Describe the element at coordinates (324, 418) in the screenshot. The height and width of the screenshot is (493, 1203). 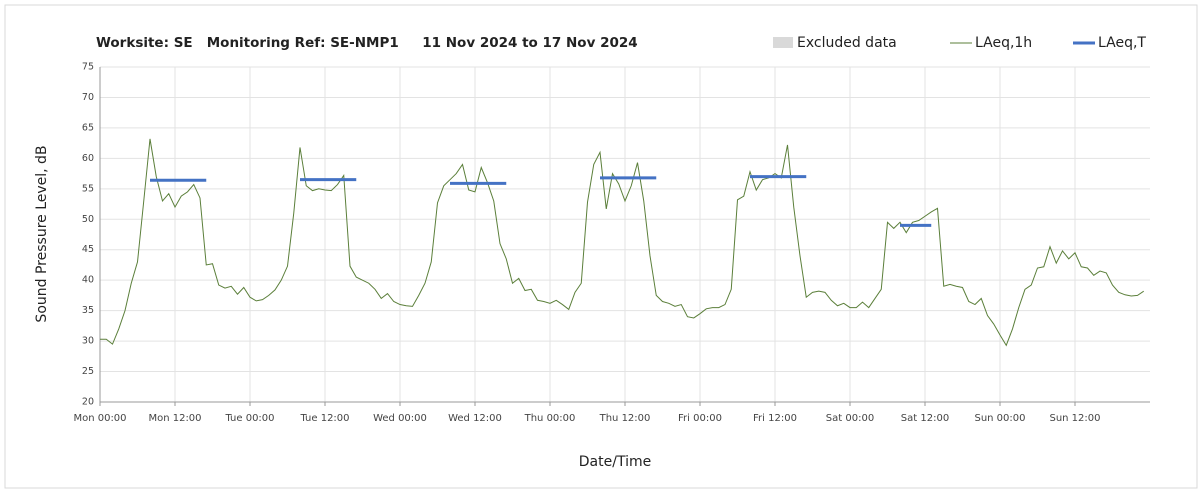
I see `x-tick-label: Tue 12:00` at that location.